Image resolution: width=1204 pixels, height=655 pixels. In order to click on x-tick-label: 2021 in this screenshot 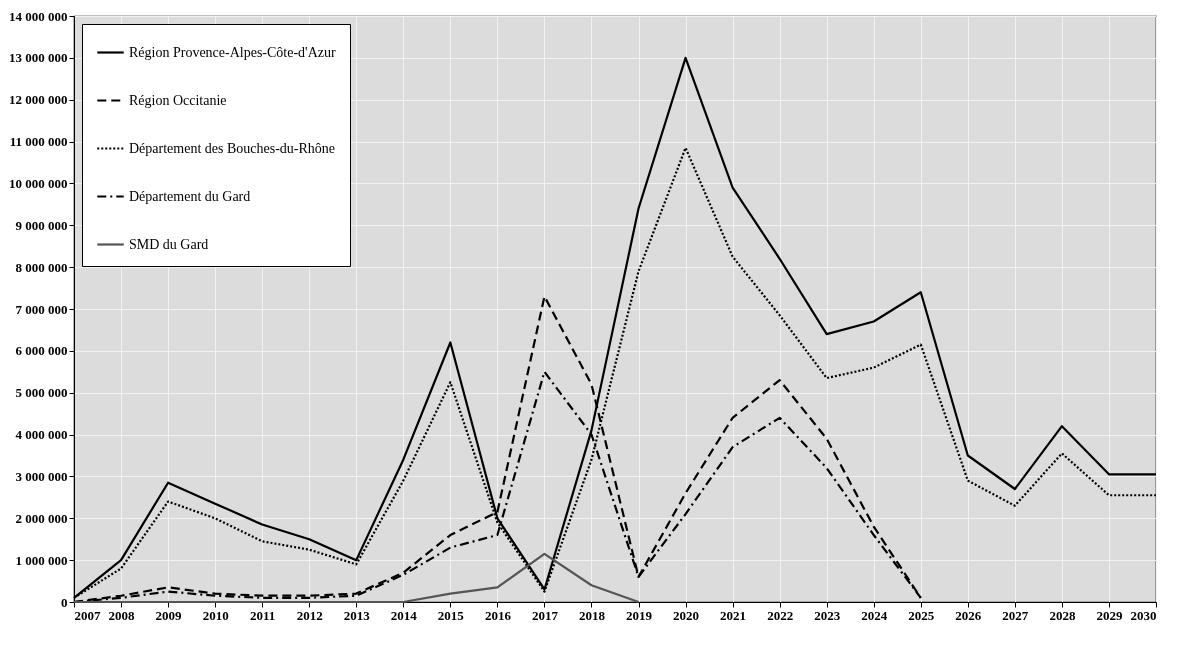, I will do `click(733, 615)`.